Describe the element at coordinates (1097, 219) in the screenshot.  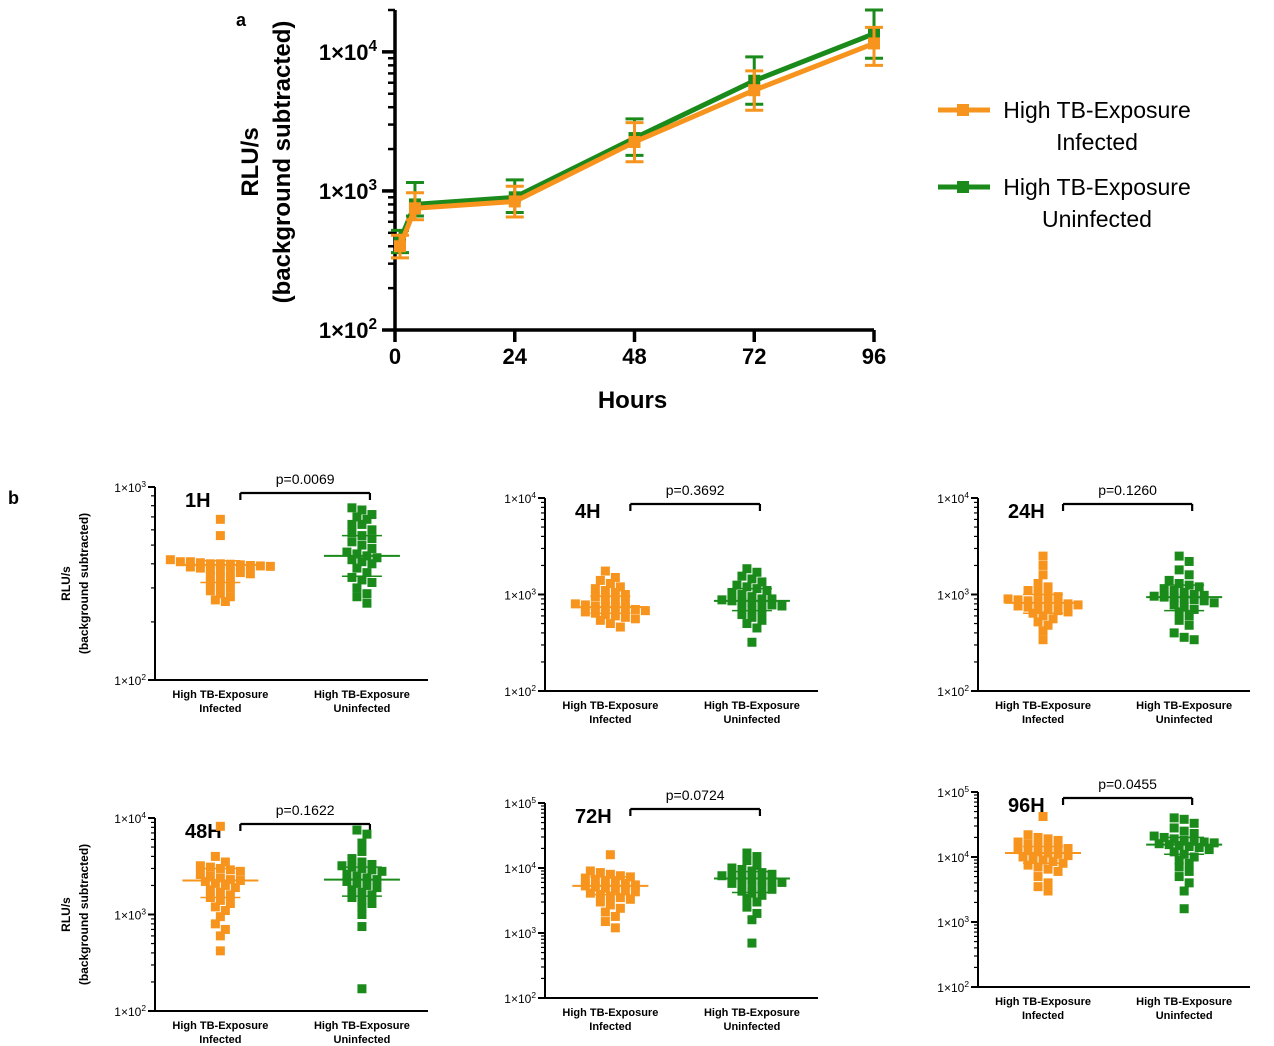
I see `legend-label-line2: Uninfected` at that location.